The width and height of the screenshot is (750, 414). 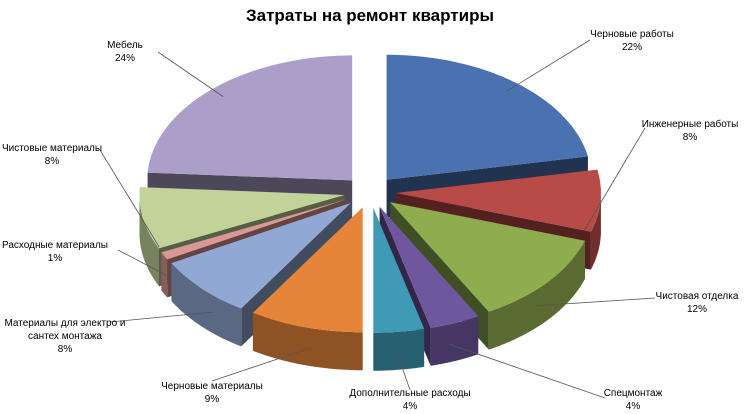 What do you see at coordinates (61, 155) in the screenshot?
I see `data-label: Чистовые материалы 8%` at bounding box center [61, 155].